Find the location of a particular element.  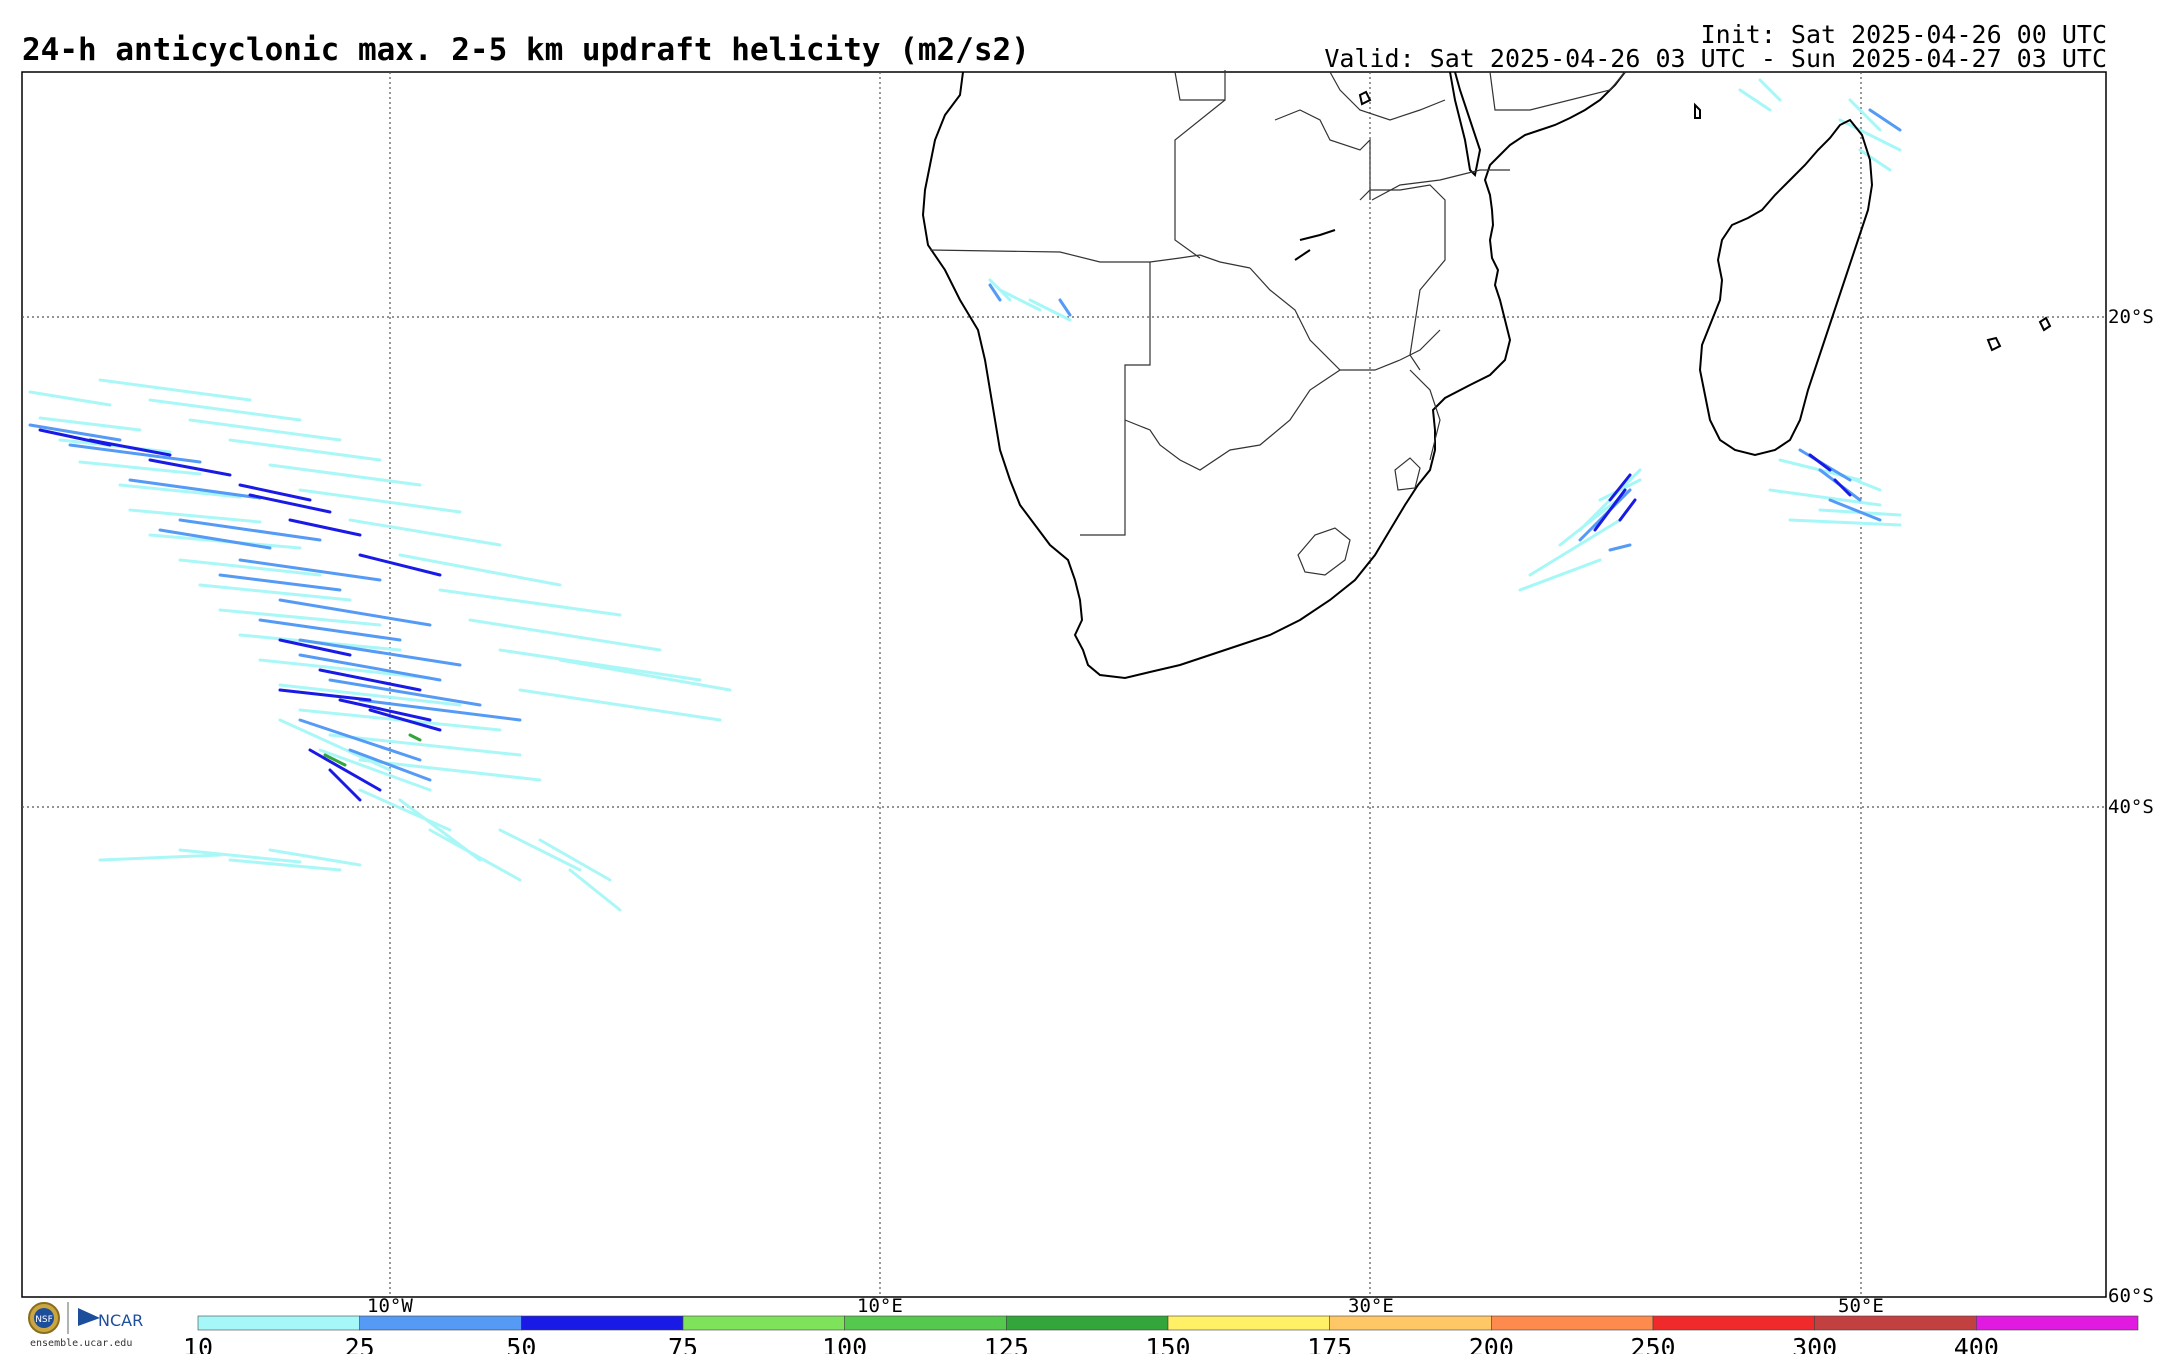

colorbar-tick-label: 125 is located at coordinates (1006, 1343).